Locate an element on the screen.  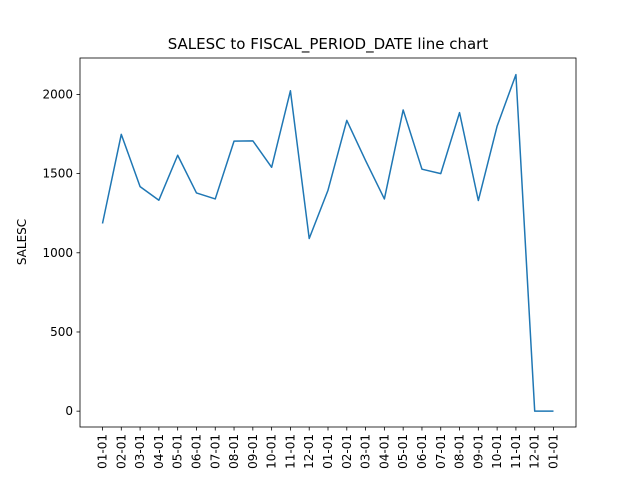
chart-title: SALESC to FISCAL_PERIOD_DATE line chart is located at coordinates (328, 44).